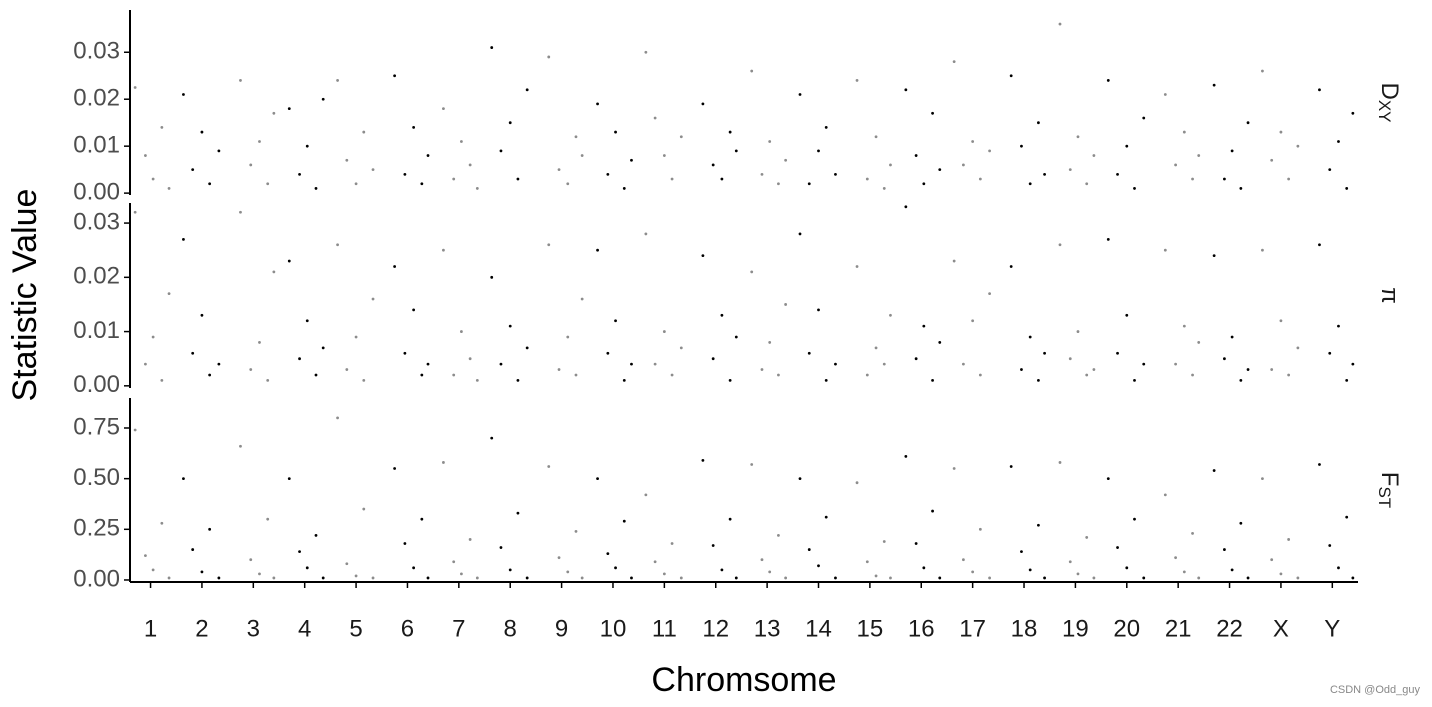 This screenshot has height=707, width=1432. I want to click on x-tick-label: 4, so click(304, 628).